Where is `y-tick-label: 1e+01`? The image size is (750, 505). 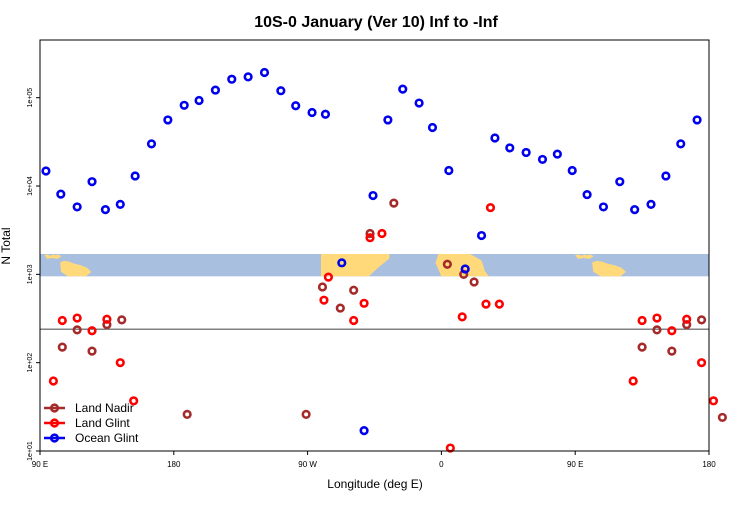 y-tick-label: 1e+01 is located at coordinates (30, 451).